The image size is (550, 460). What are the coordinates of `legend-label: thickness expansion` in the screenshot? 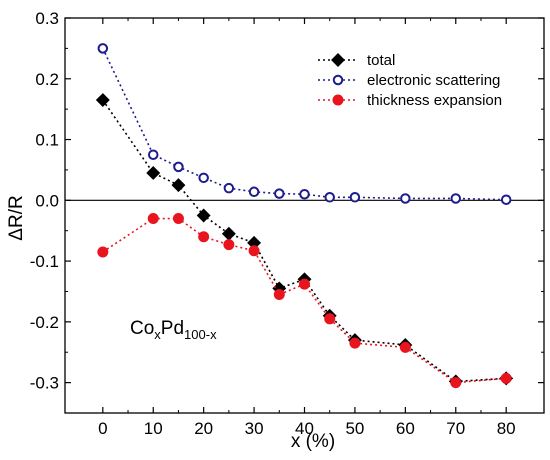 It's located at (434, 100).